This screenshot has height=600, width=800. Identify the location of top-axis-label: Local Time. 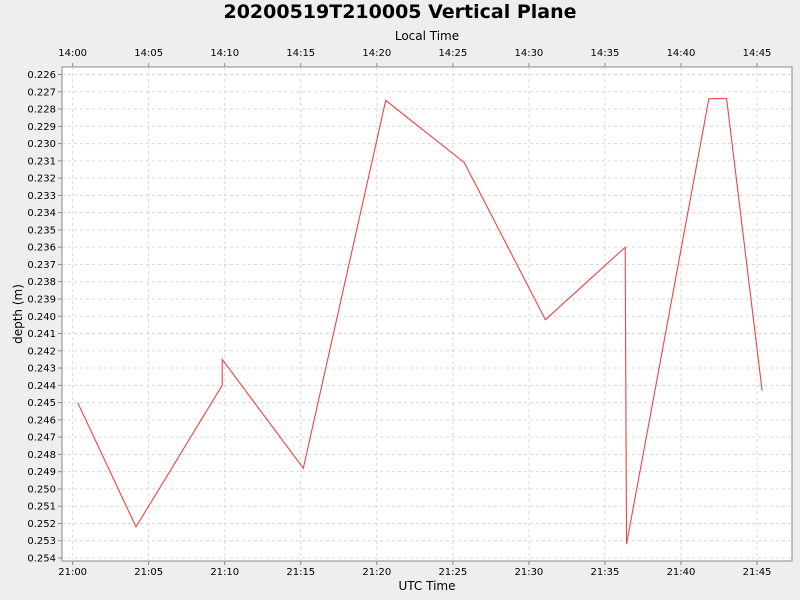
(427, 36).